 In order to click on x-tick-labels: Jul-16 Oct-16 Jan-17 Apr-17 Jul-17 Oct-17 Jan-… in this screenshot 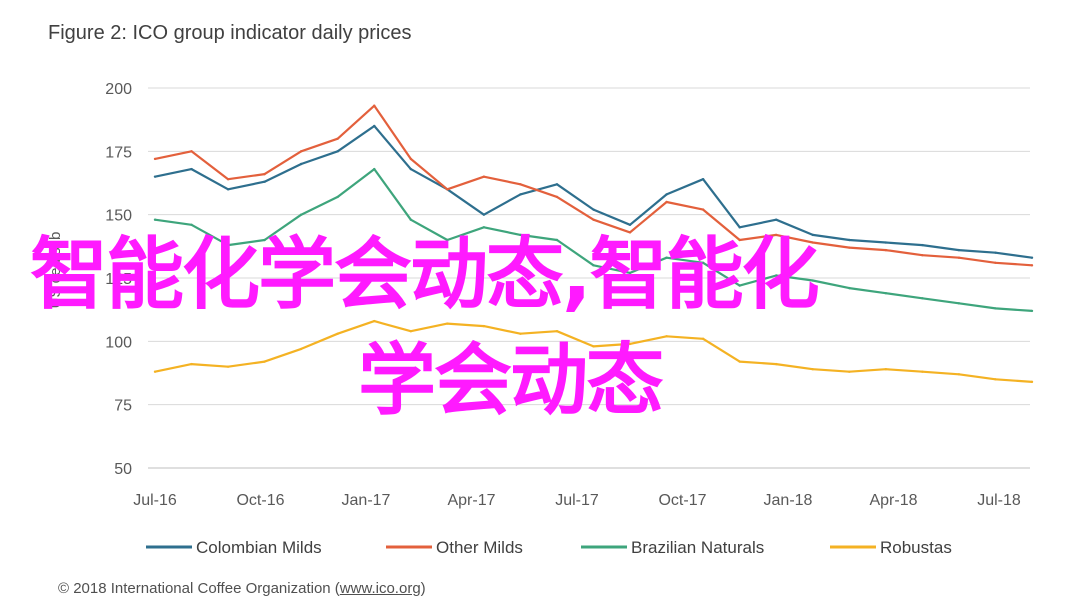, I will do `click(577, 500)`.